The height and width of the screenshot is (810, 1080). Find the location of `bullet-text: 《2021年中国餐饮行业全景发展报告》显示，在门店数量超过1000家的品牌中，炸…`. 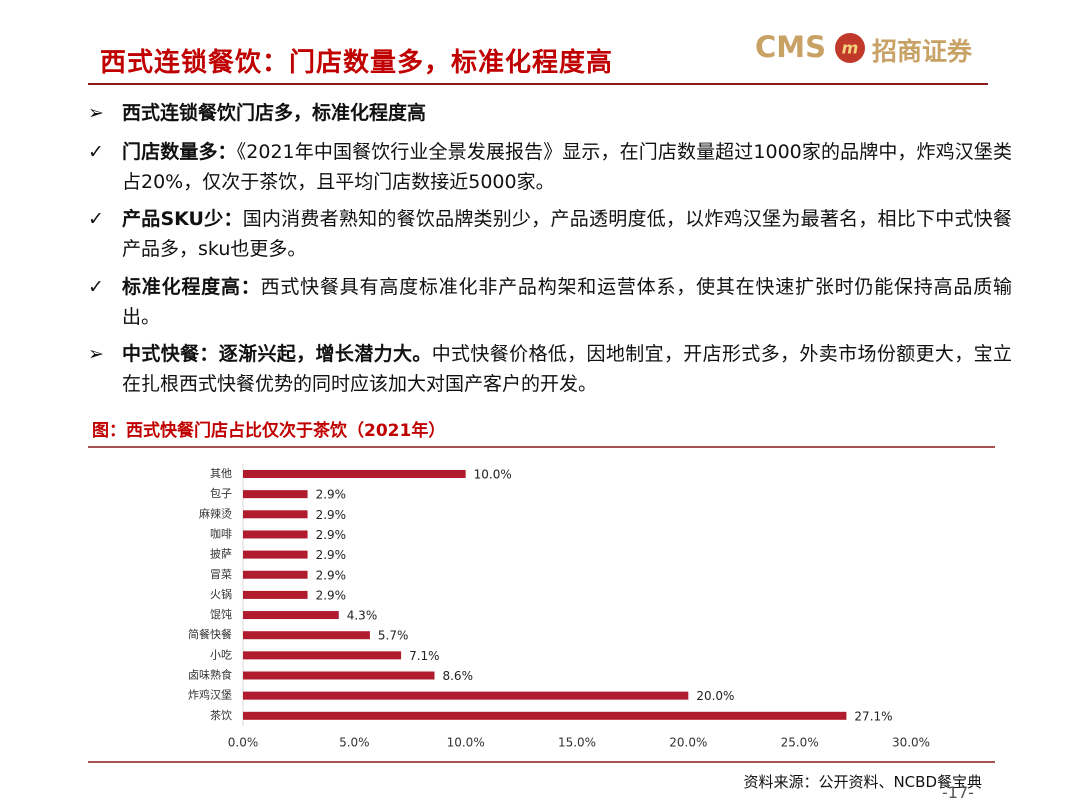

bullet-text: 《2021年中国餐饮行业全景发展报告》显示，在门店数量超过1000家的品牌中，炸… is located at coordinates (567, 167).